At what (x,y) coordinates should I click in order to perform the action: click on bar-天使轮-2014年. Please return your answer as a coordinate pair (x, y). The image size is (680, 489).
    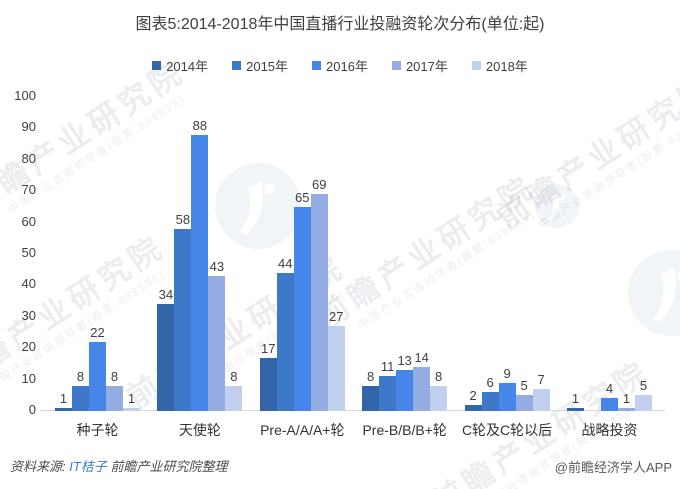
    Looking at the image, I should click on (166, 357).